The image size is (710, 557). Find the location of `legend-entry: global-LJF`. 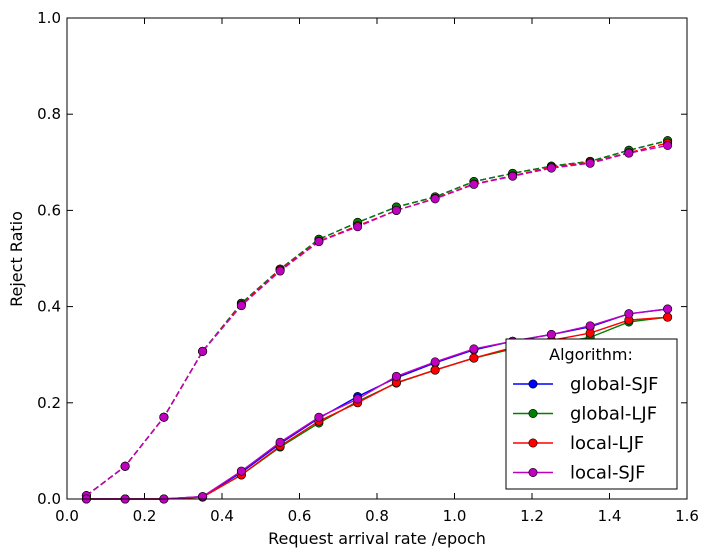

legend-entry: global-LJF is located at coordinates (585, 414).